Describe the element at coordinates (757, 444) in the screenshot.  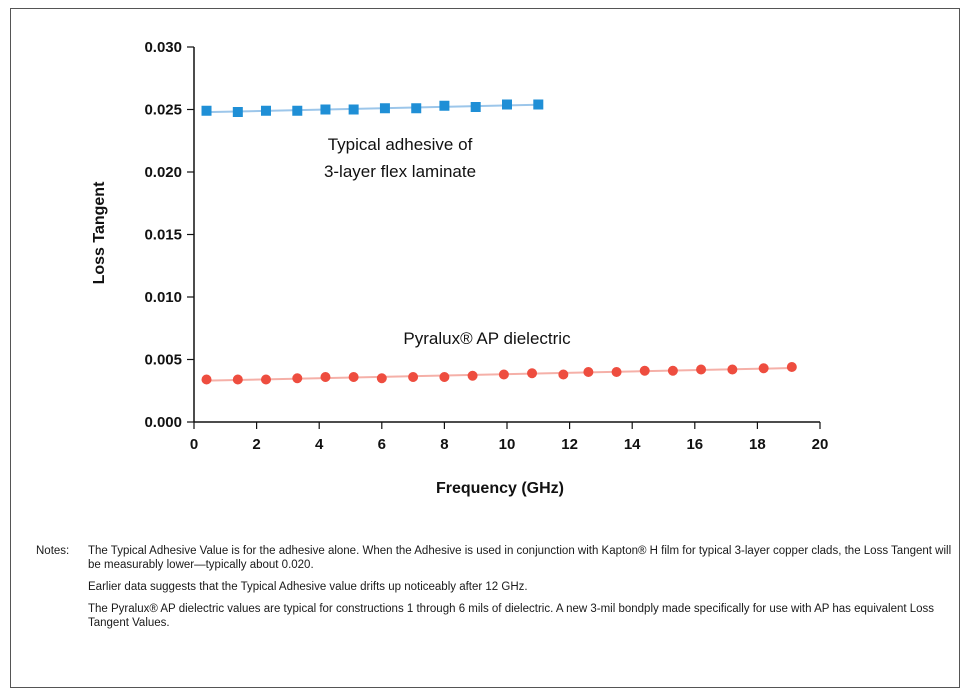
I see `x-tick-label: 18` at that location.